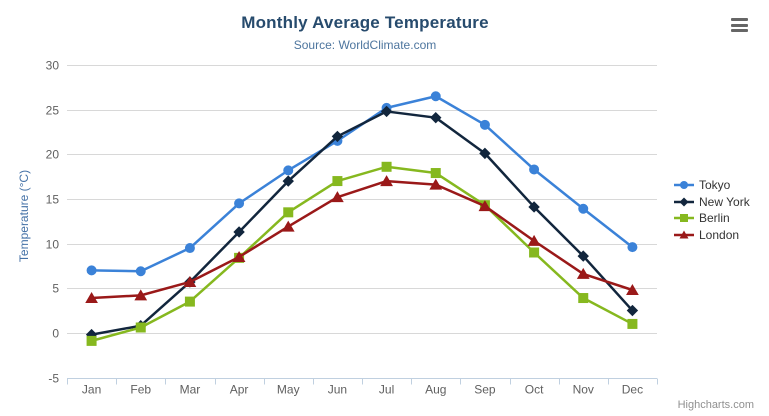  What do you see at coordinates (684, 218) in the screenshot?
I see `berlin-legend-marker-icon` at bounding box center [684, 218].